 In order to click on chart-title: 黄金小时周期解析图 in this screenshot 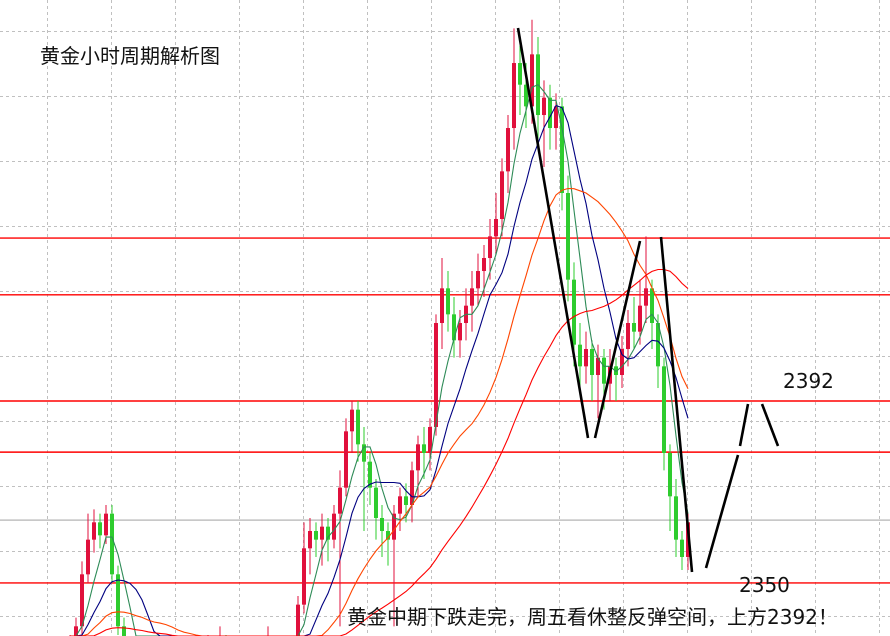, I will do `click(130, 56)`.